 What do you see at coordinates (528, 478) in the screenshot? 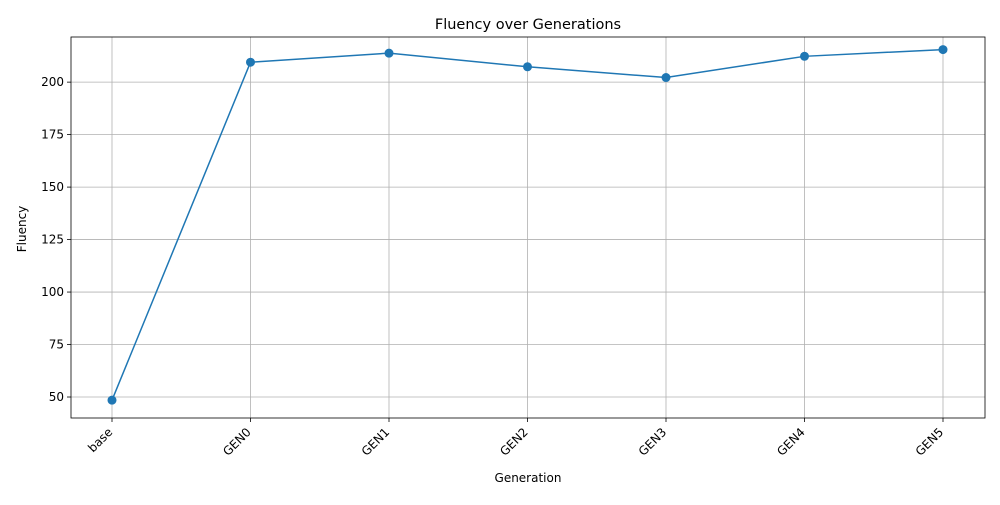
I see `x-axis-label: Generation` at bounding box center [528, 478].